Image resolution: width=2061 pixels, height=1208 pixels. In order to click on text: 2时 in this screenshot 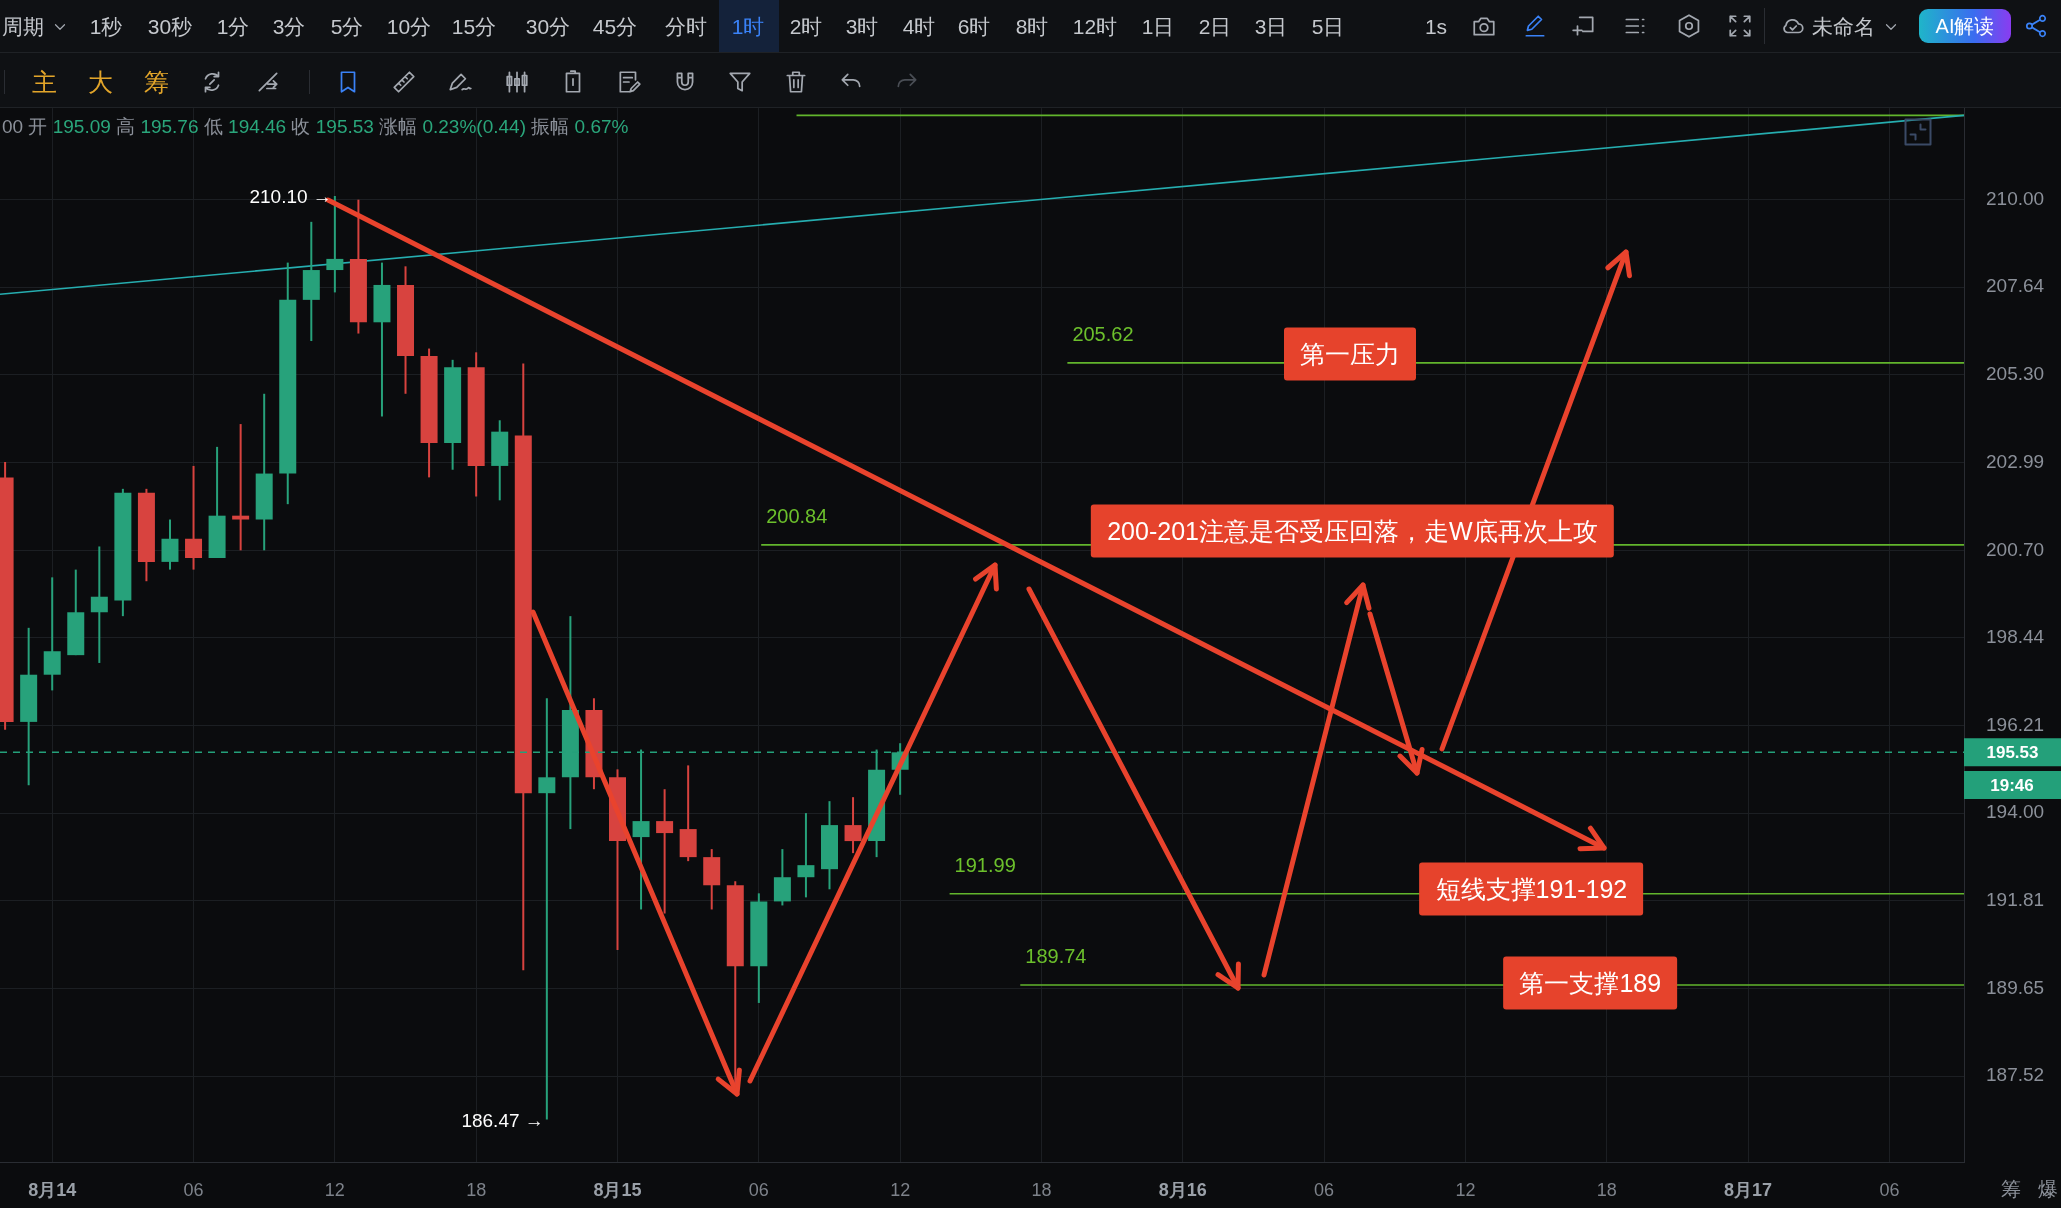, I will do `click(806, 26)`.